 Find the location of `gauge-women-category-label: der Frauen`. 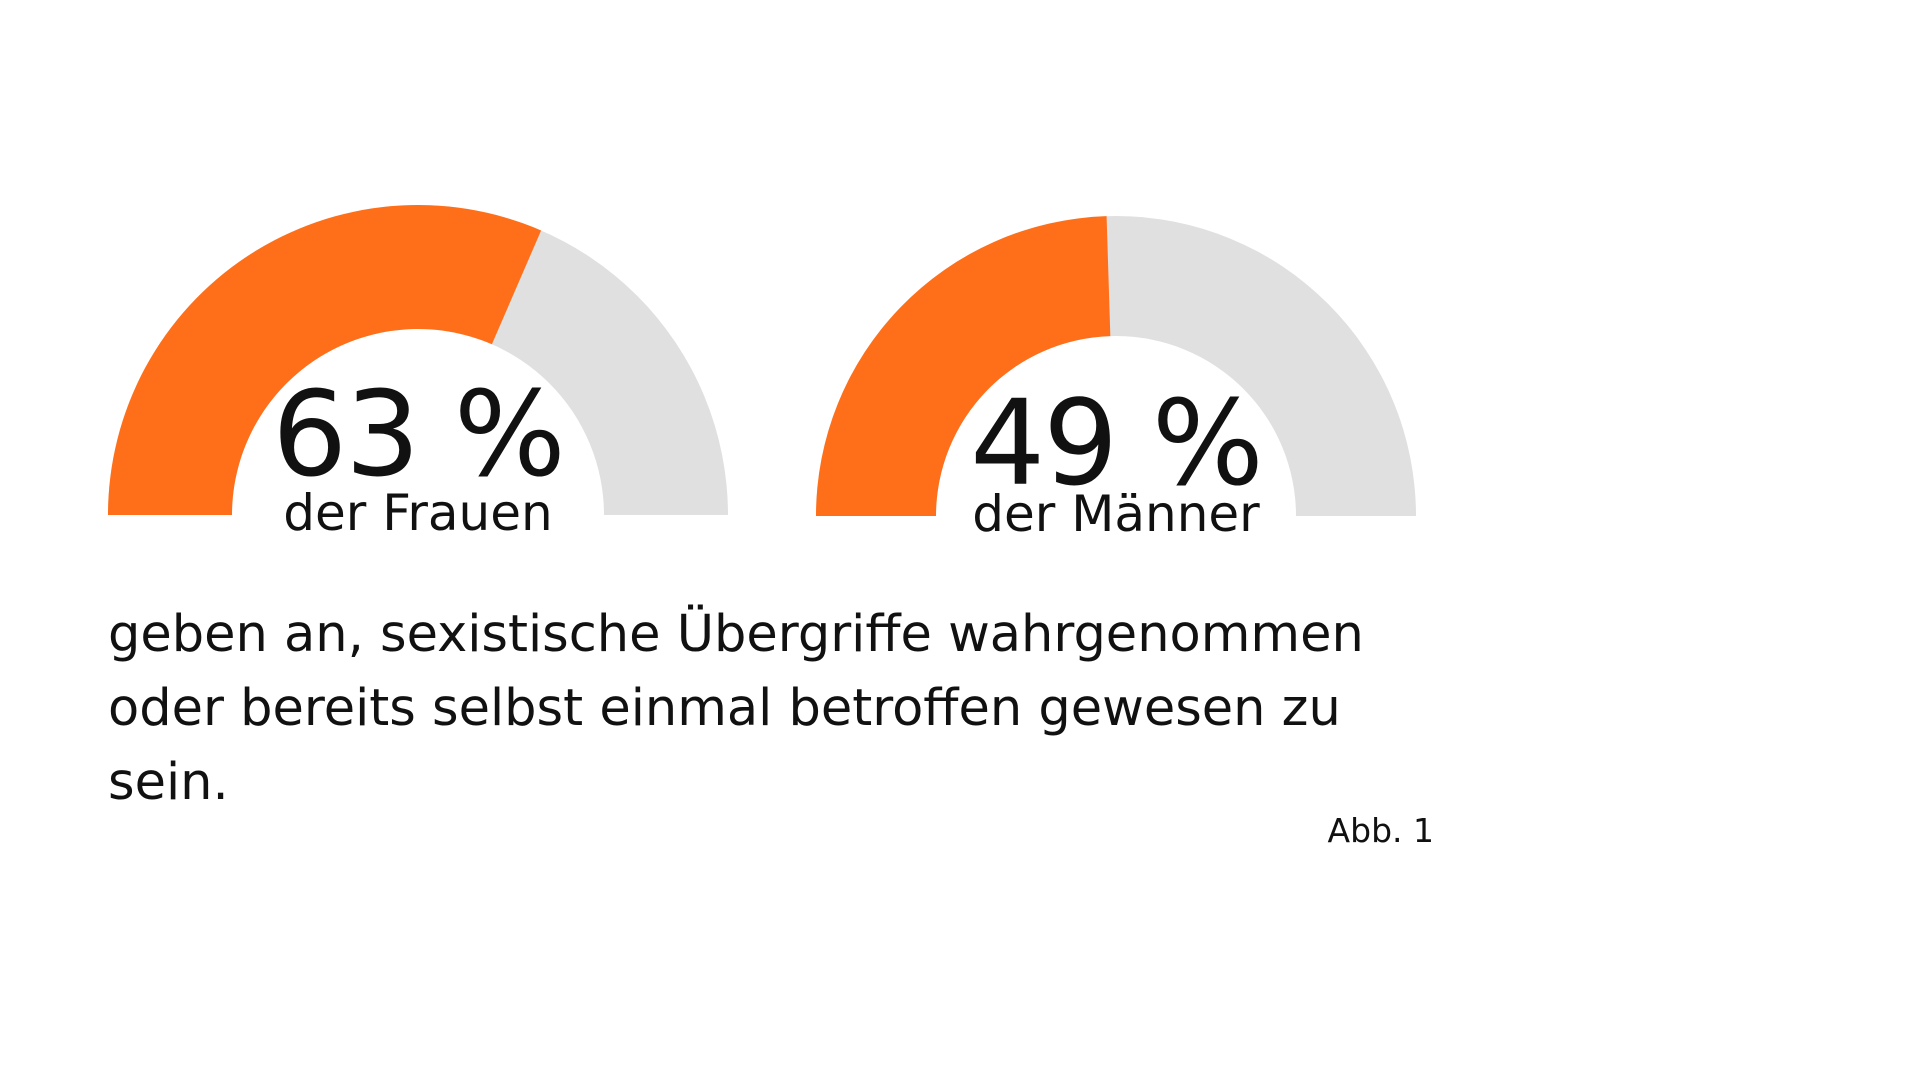

gauge-women-category-label: der Frauen is located at coordinates (418, 513).